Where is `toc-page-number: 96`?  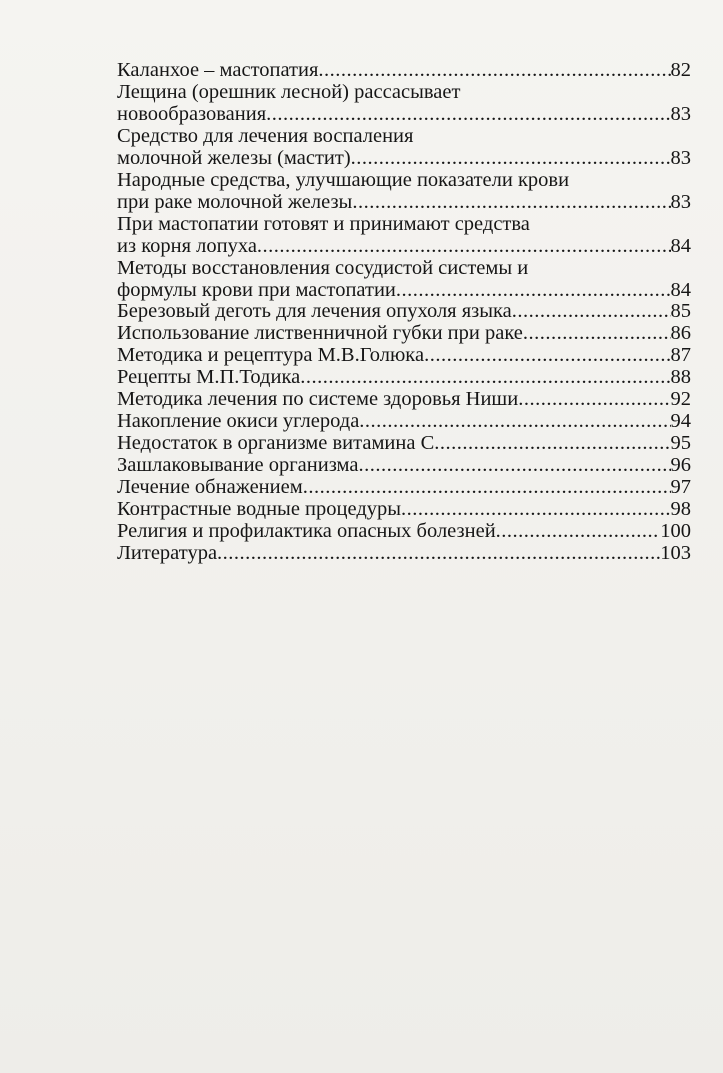
toc-page-number: 96 is located at coordinates (681, 466).